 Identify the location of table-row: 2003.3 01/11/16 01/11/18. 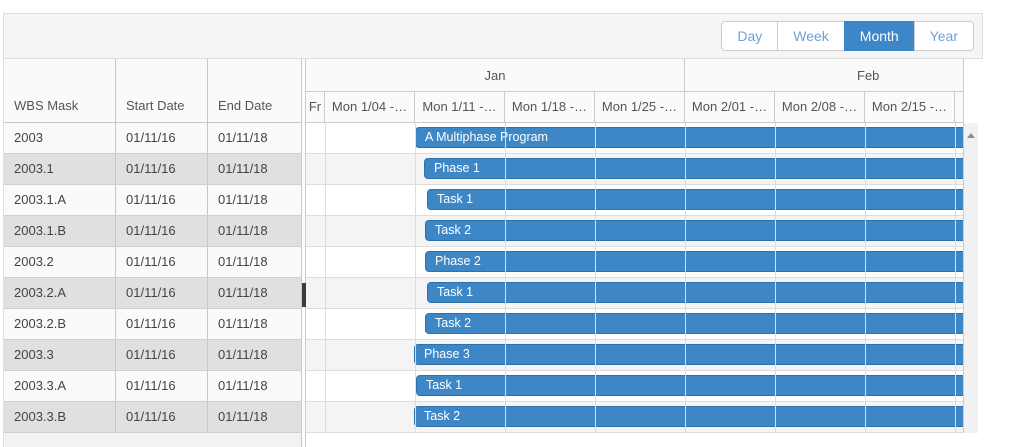
(153, 355).